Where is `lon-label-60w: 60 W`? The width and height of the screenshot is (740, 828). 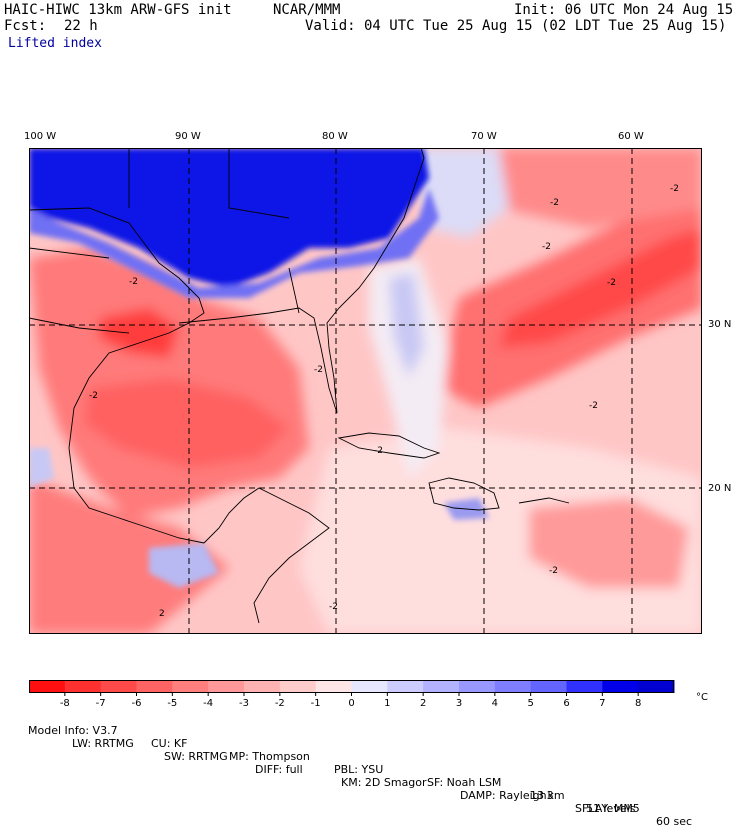
lon-label-60w: 60 W is located at coordinates (631, 136).